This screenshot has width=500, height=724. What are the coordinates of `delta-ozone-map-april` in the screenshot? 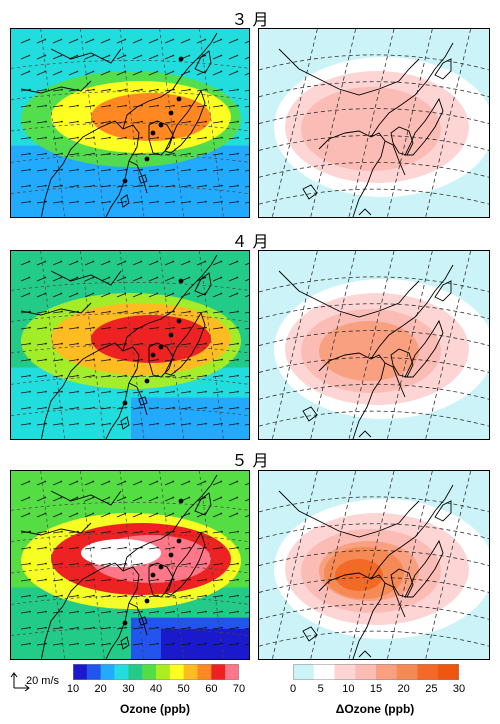 It's located at (374, 345).